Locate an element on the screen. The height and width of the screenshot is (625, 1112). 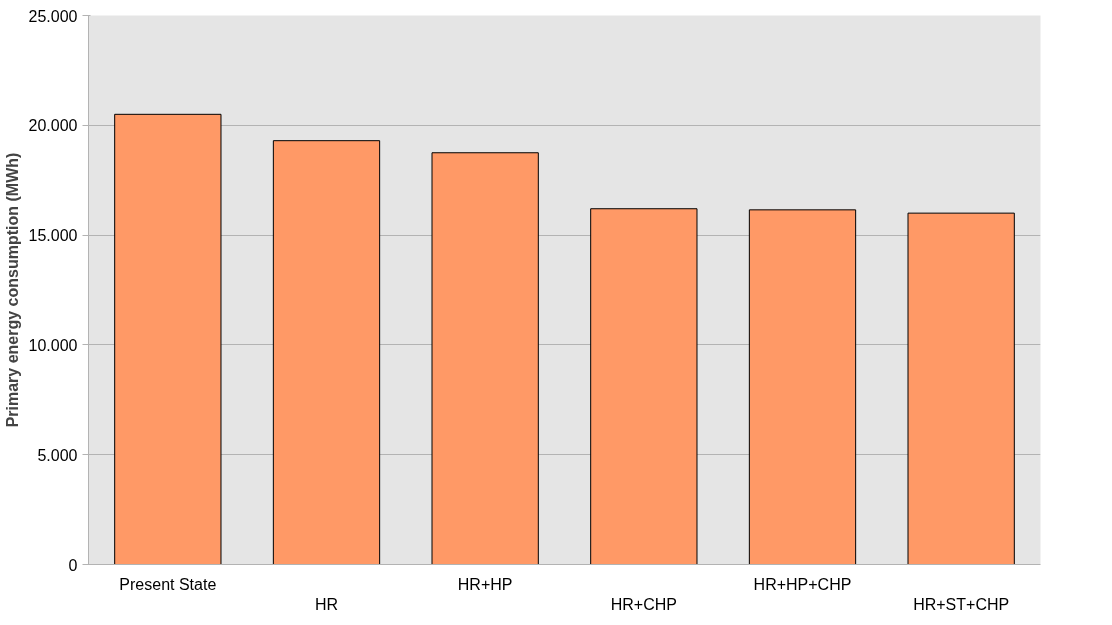
y-tick-label: 15.000 is located at coordinates (53, 236).